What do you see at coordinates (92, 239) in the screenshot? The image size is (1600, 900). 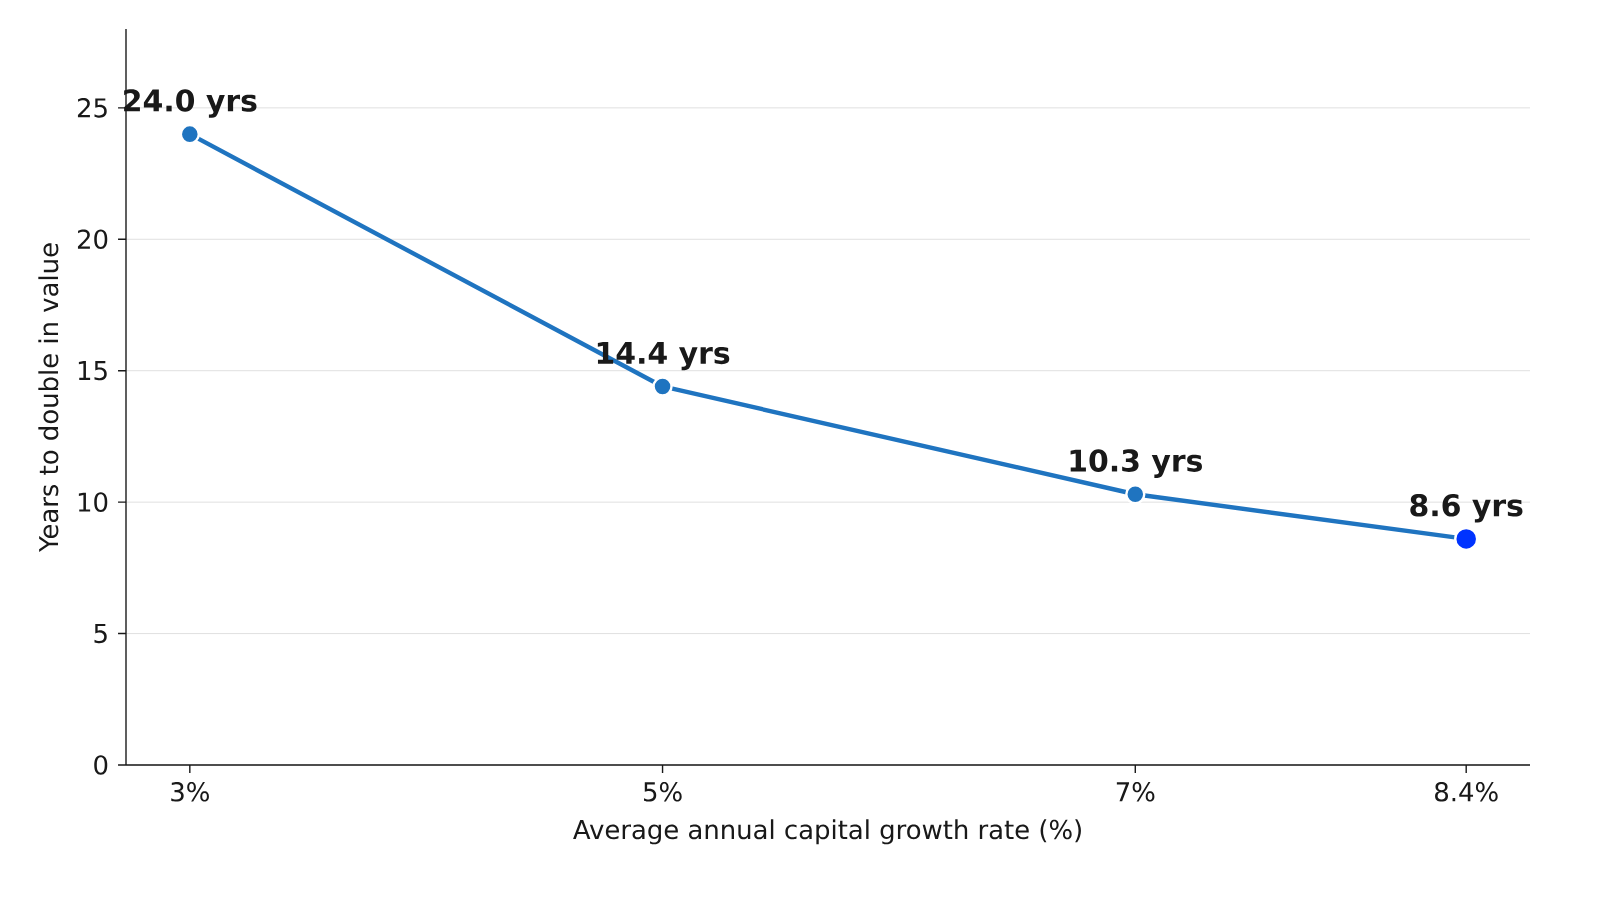 I see `y-tick-label: 20` at bounding box center [92, 239].